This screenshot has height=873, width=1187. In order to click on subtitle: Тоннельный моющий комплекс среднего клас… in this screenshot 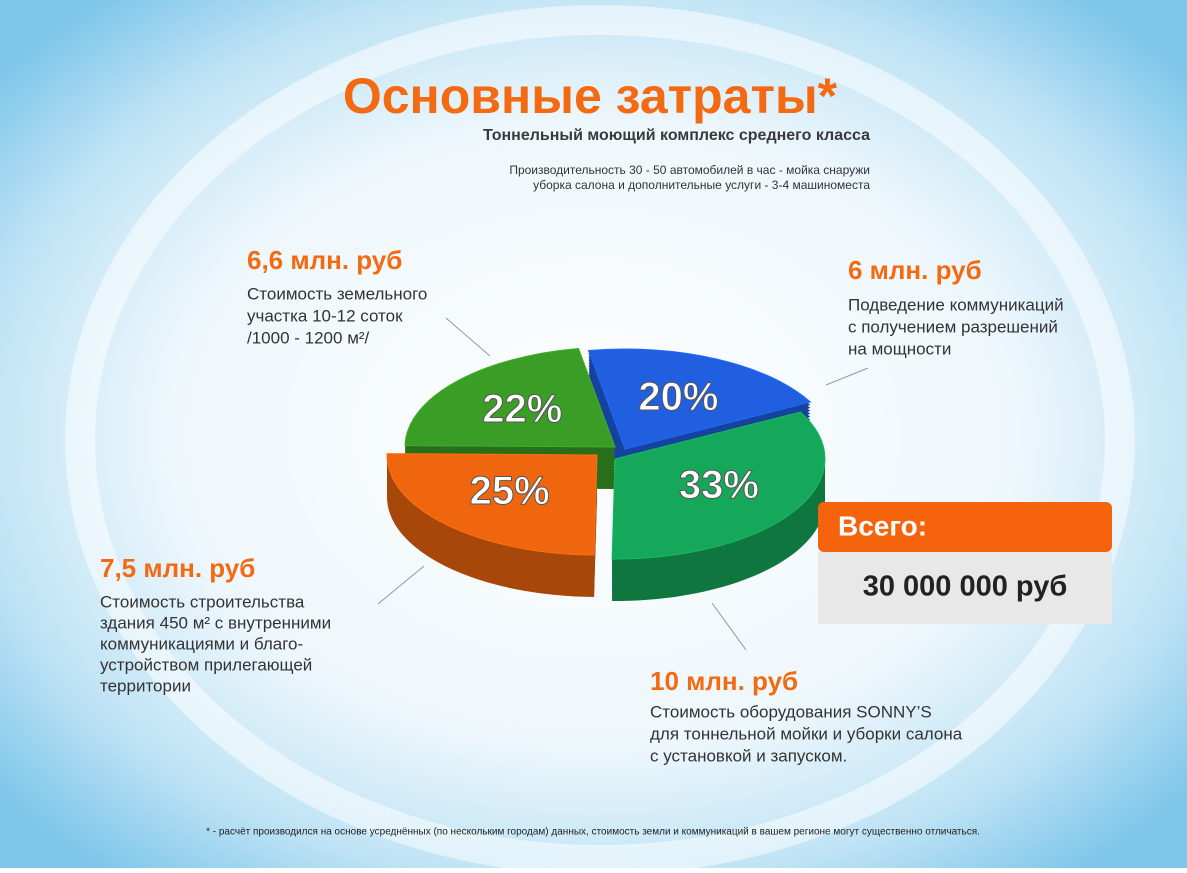, I will do `click(676, 135)`.